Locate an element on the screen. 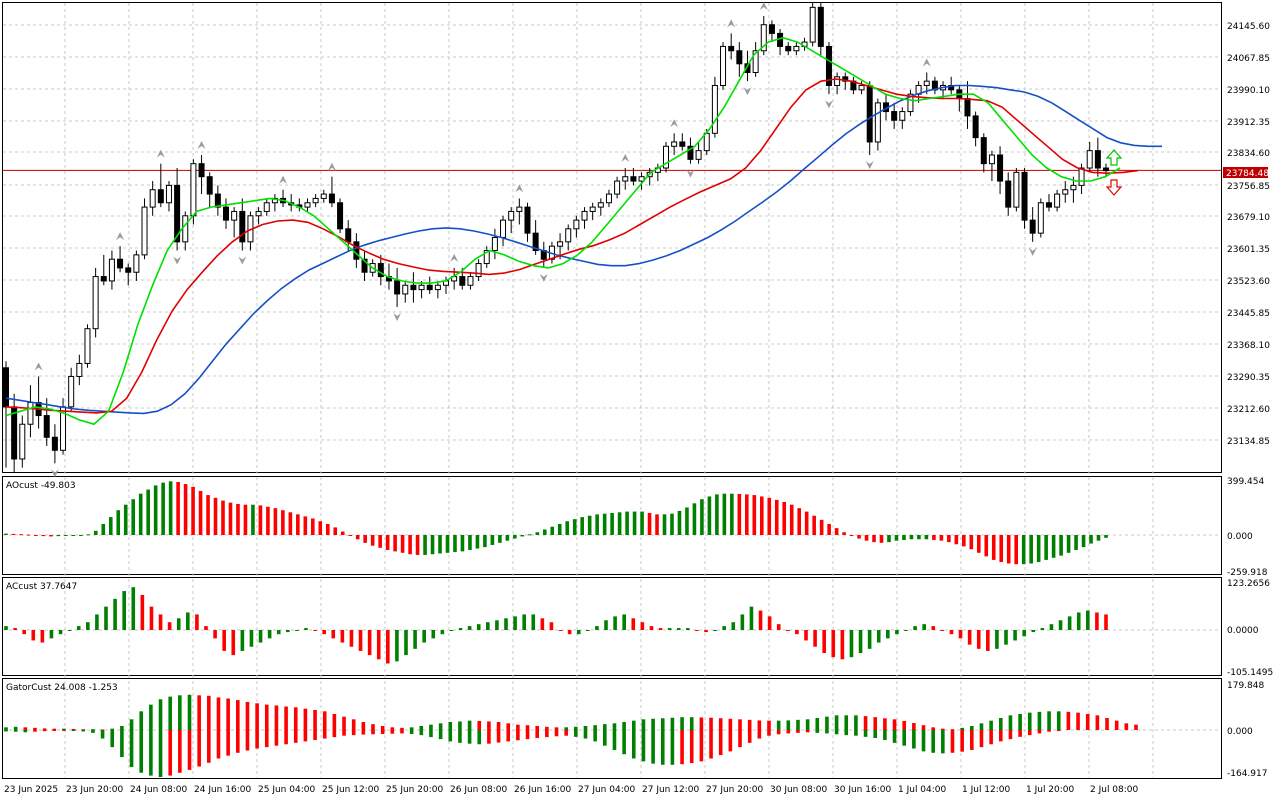  ao-pane-frame is located at coordinates (612, 525).